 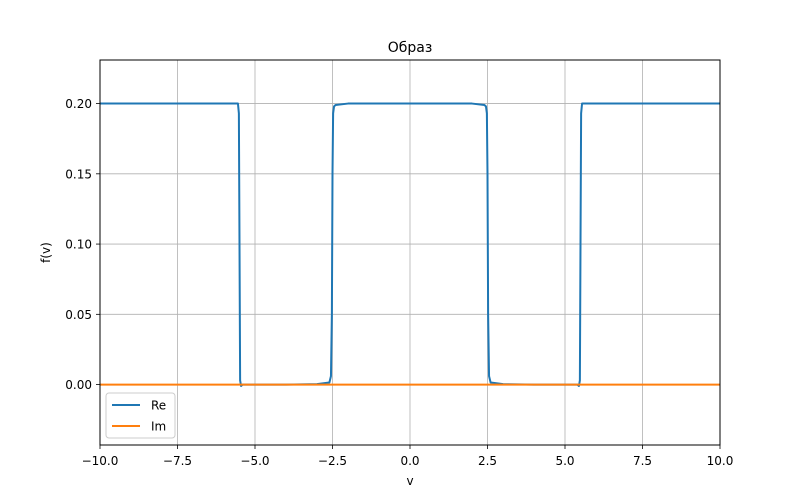 What do you see at coordinates (78, 315) in the screenshot?
I see `y-tick-label: 0.05` at bounding box center [78, 315].